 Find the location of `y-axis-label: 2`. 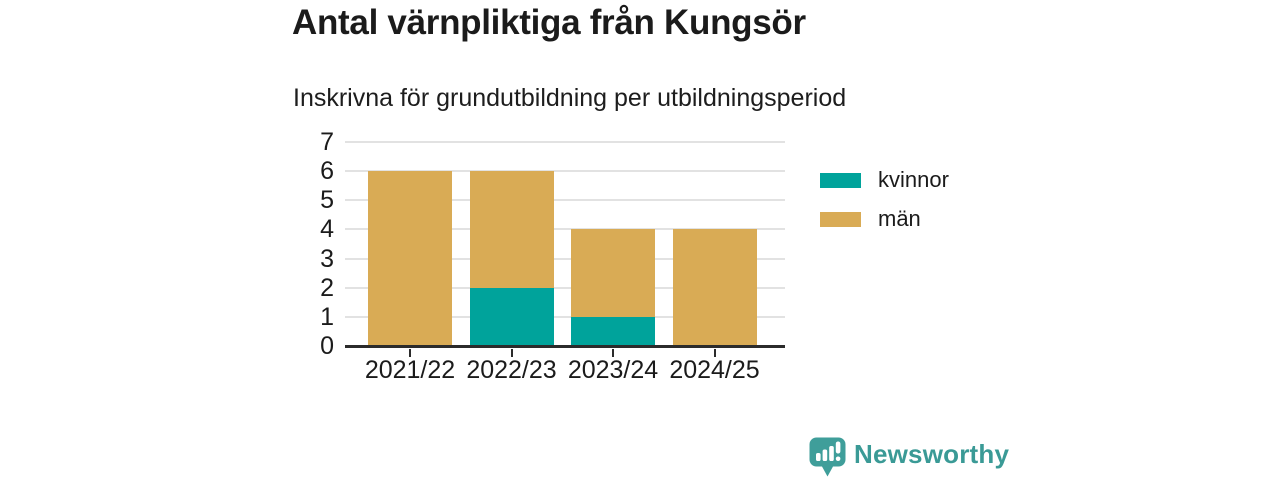

y-axis-label: 2 is located at coordinates (327, 287).